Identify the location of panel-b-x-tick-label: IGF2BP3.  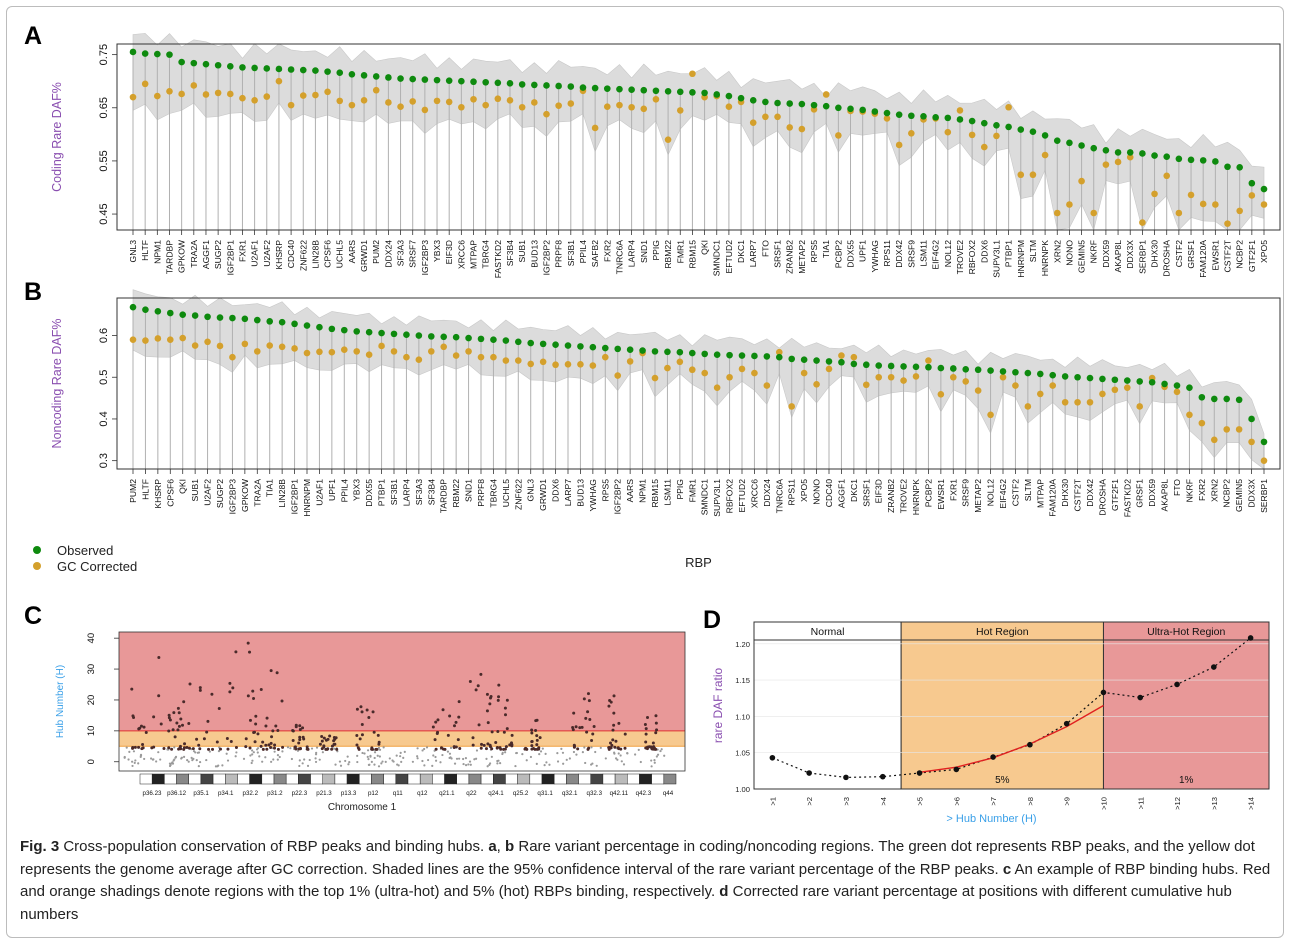
(232, 497).